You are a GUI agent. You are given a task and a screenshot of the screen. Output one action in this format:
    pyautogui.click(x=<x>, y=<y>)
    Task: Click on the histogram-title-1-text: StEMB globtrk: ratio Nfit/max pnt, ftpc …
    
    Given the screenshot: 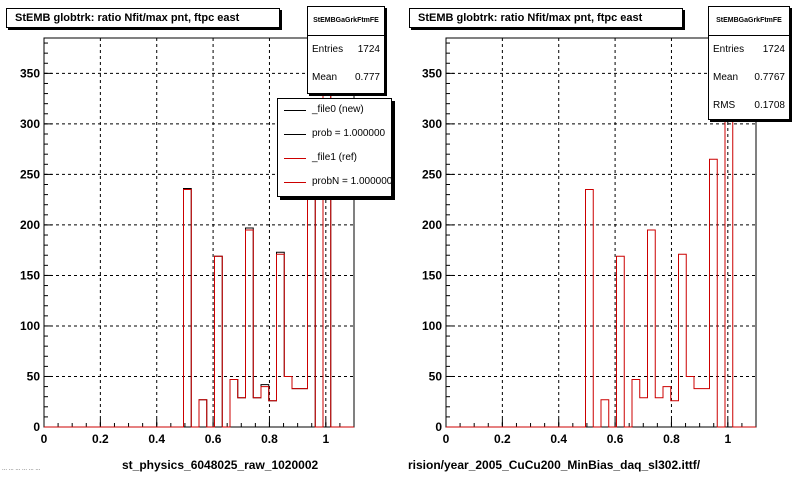 What is the action you would take?
    pyautogui.click(x=127, y=18)
    